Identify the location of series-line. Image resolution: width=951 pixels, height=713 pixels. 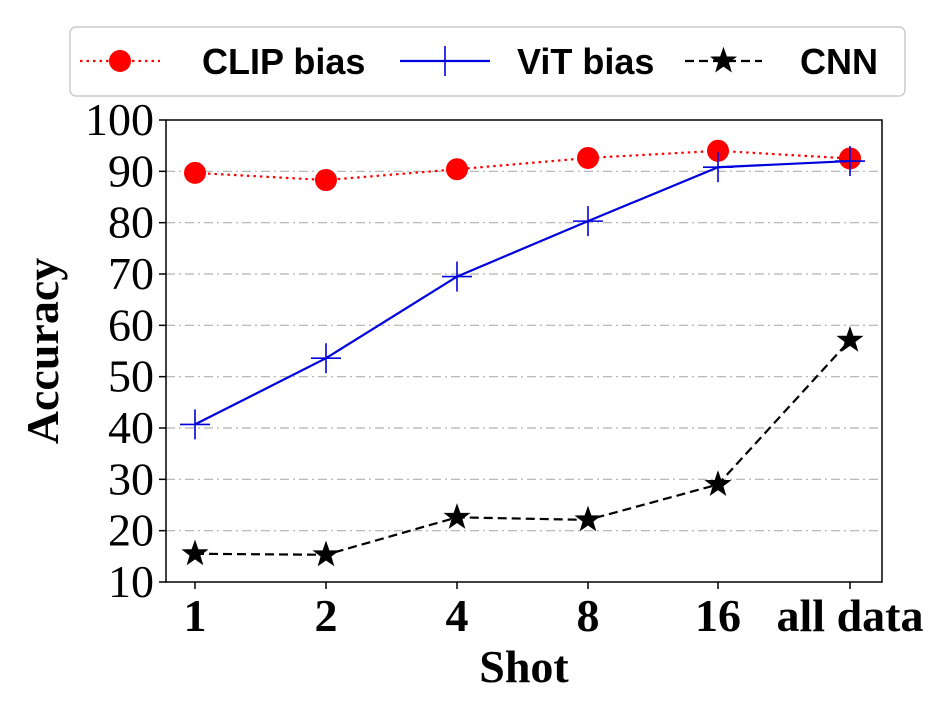
(522, 165).